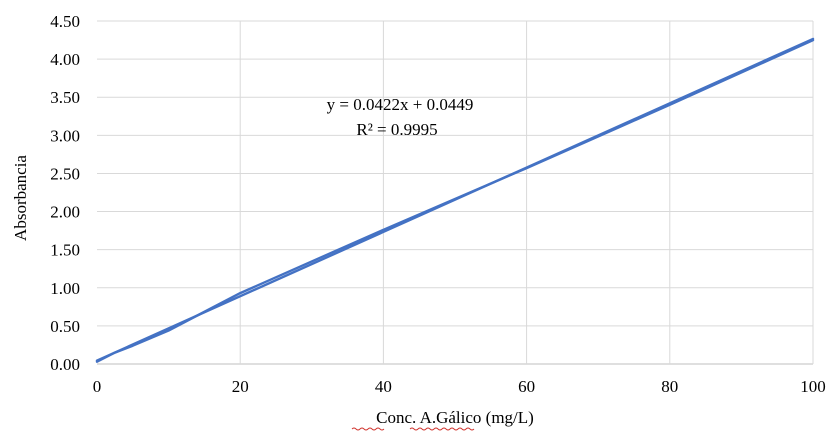 Image resolution: width=830 pixels, height=433 pixels. What do you see at coordinates (413, 429) in the screenshot?
I see `x-axis-title-spellcheck-underline` at bounding box center [413, 429].